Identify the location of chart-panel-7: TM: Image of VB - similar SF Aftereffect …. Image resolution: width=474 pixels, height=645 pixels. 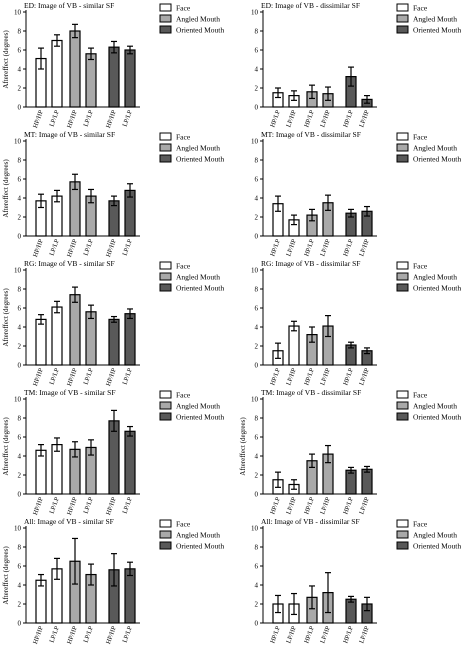
(113, 452).